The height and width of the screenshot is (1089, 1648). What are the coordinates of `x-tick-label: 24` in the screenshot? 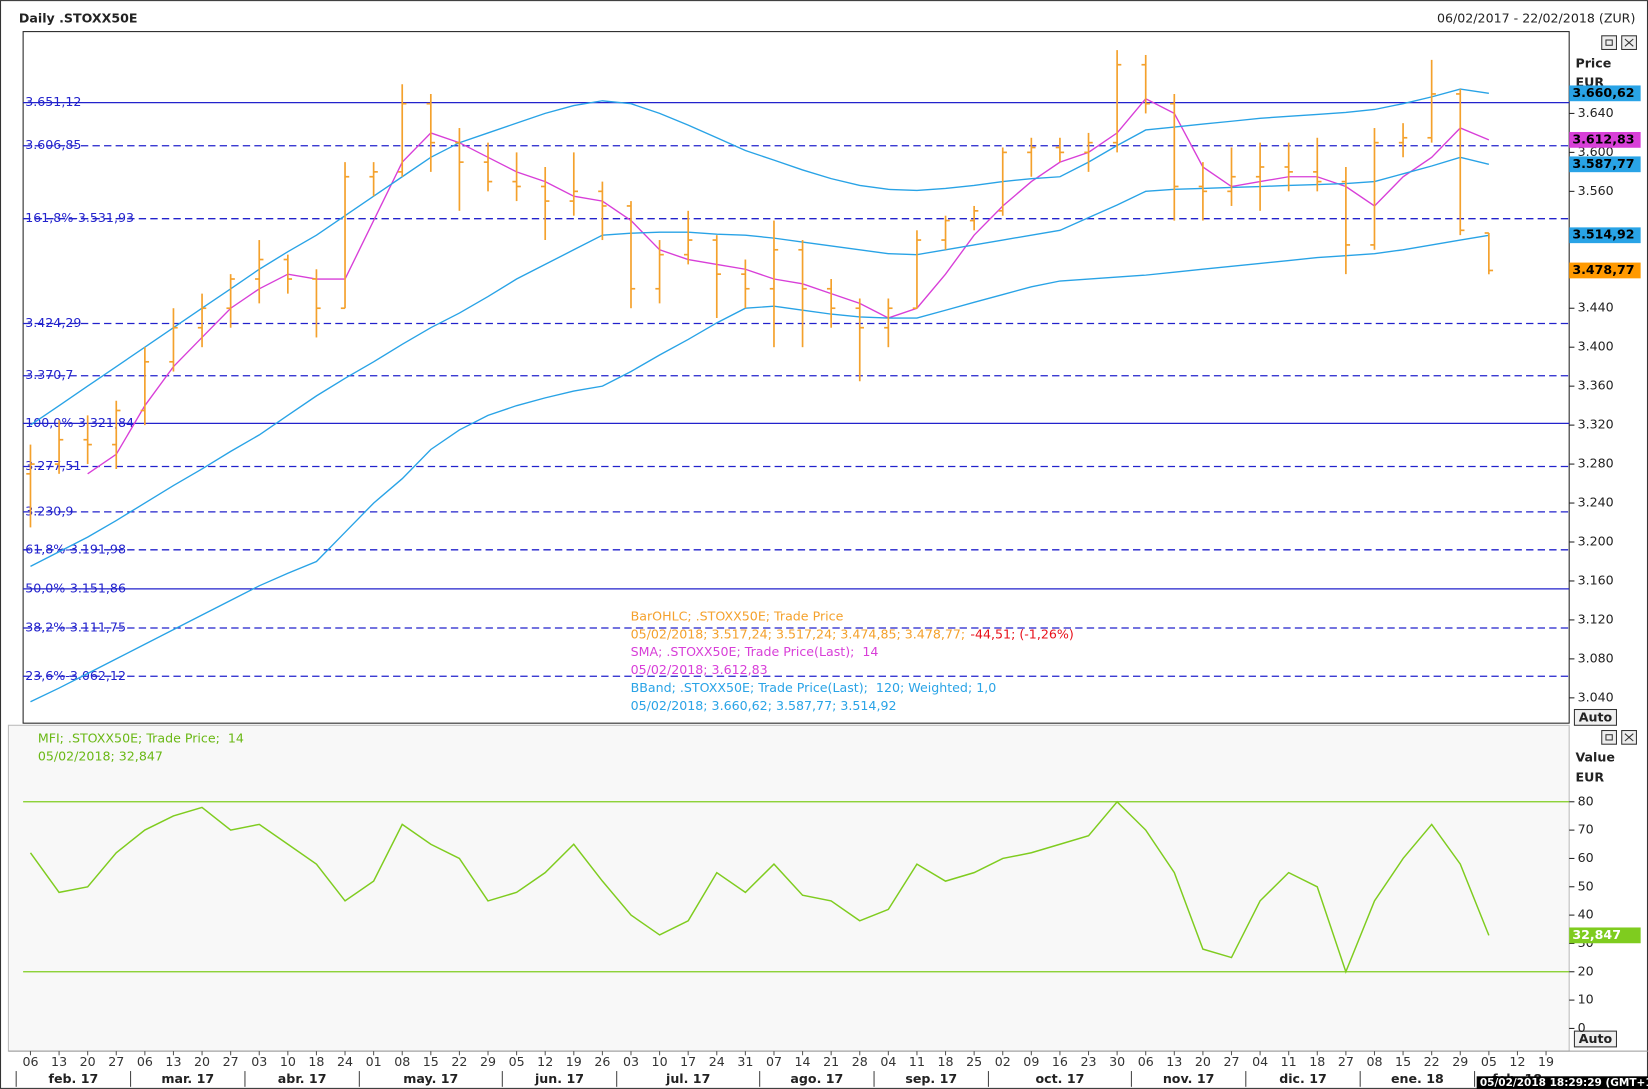 It's located at (345, 1061).